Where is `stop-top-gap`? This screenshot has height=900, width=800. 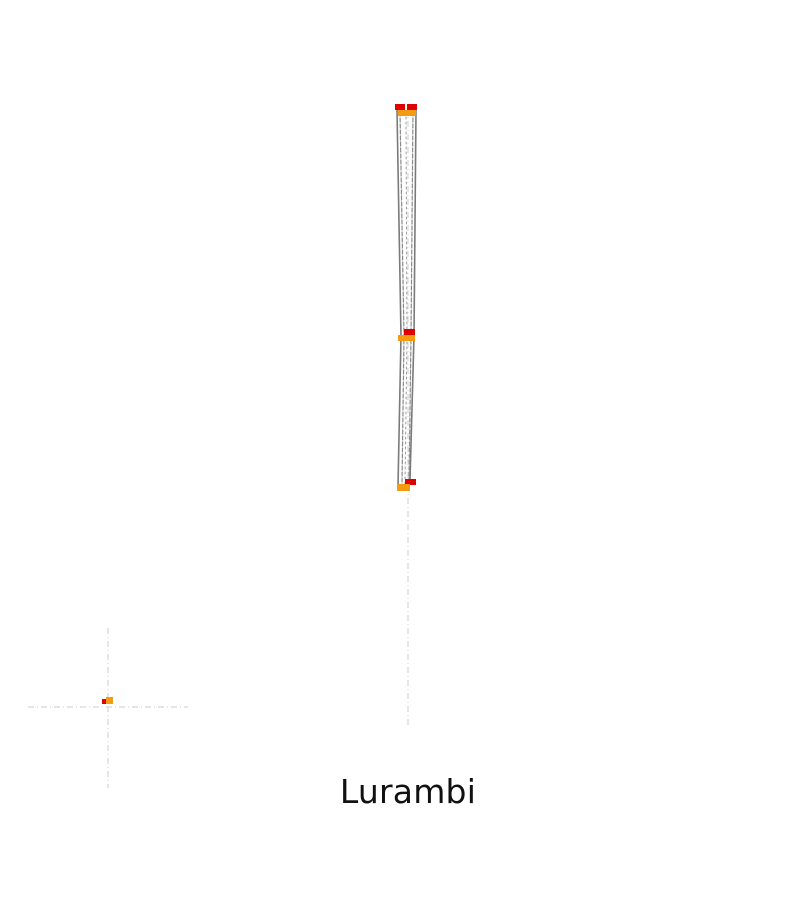
stop-top-gap is located at coordinates (406, 107).